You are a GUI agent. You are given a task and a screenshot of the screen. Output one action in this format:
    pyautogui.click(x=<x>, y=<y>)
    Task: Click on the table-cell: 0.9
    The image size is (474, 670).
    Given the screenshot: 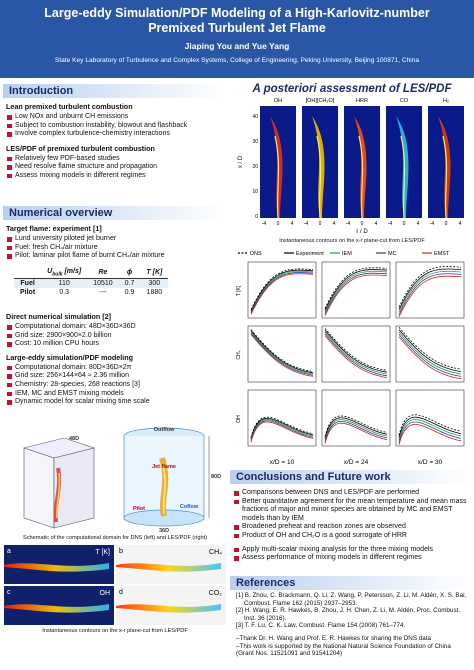 What is the action you would take?
    pyautogui.click(x=129, y=293)
    